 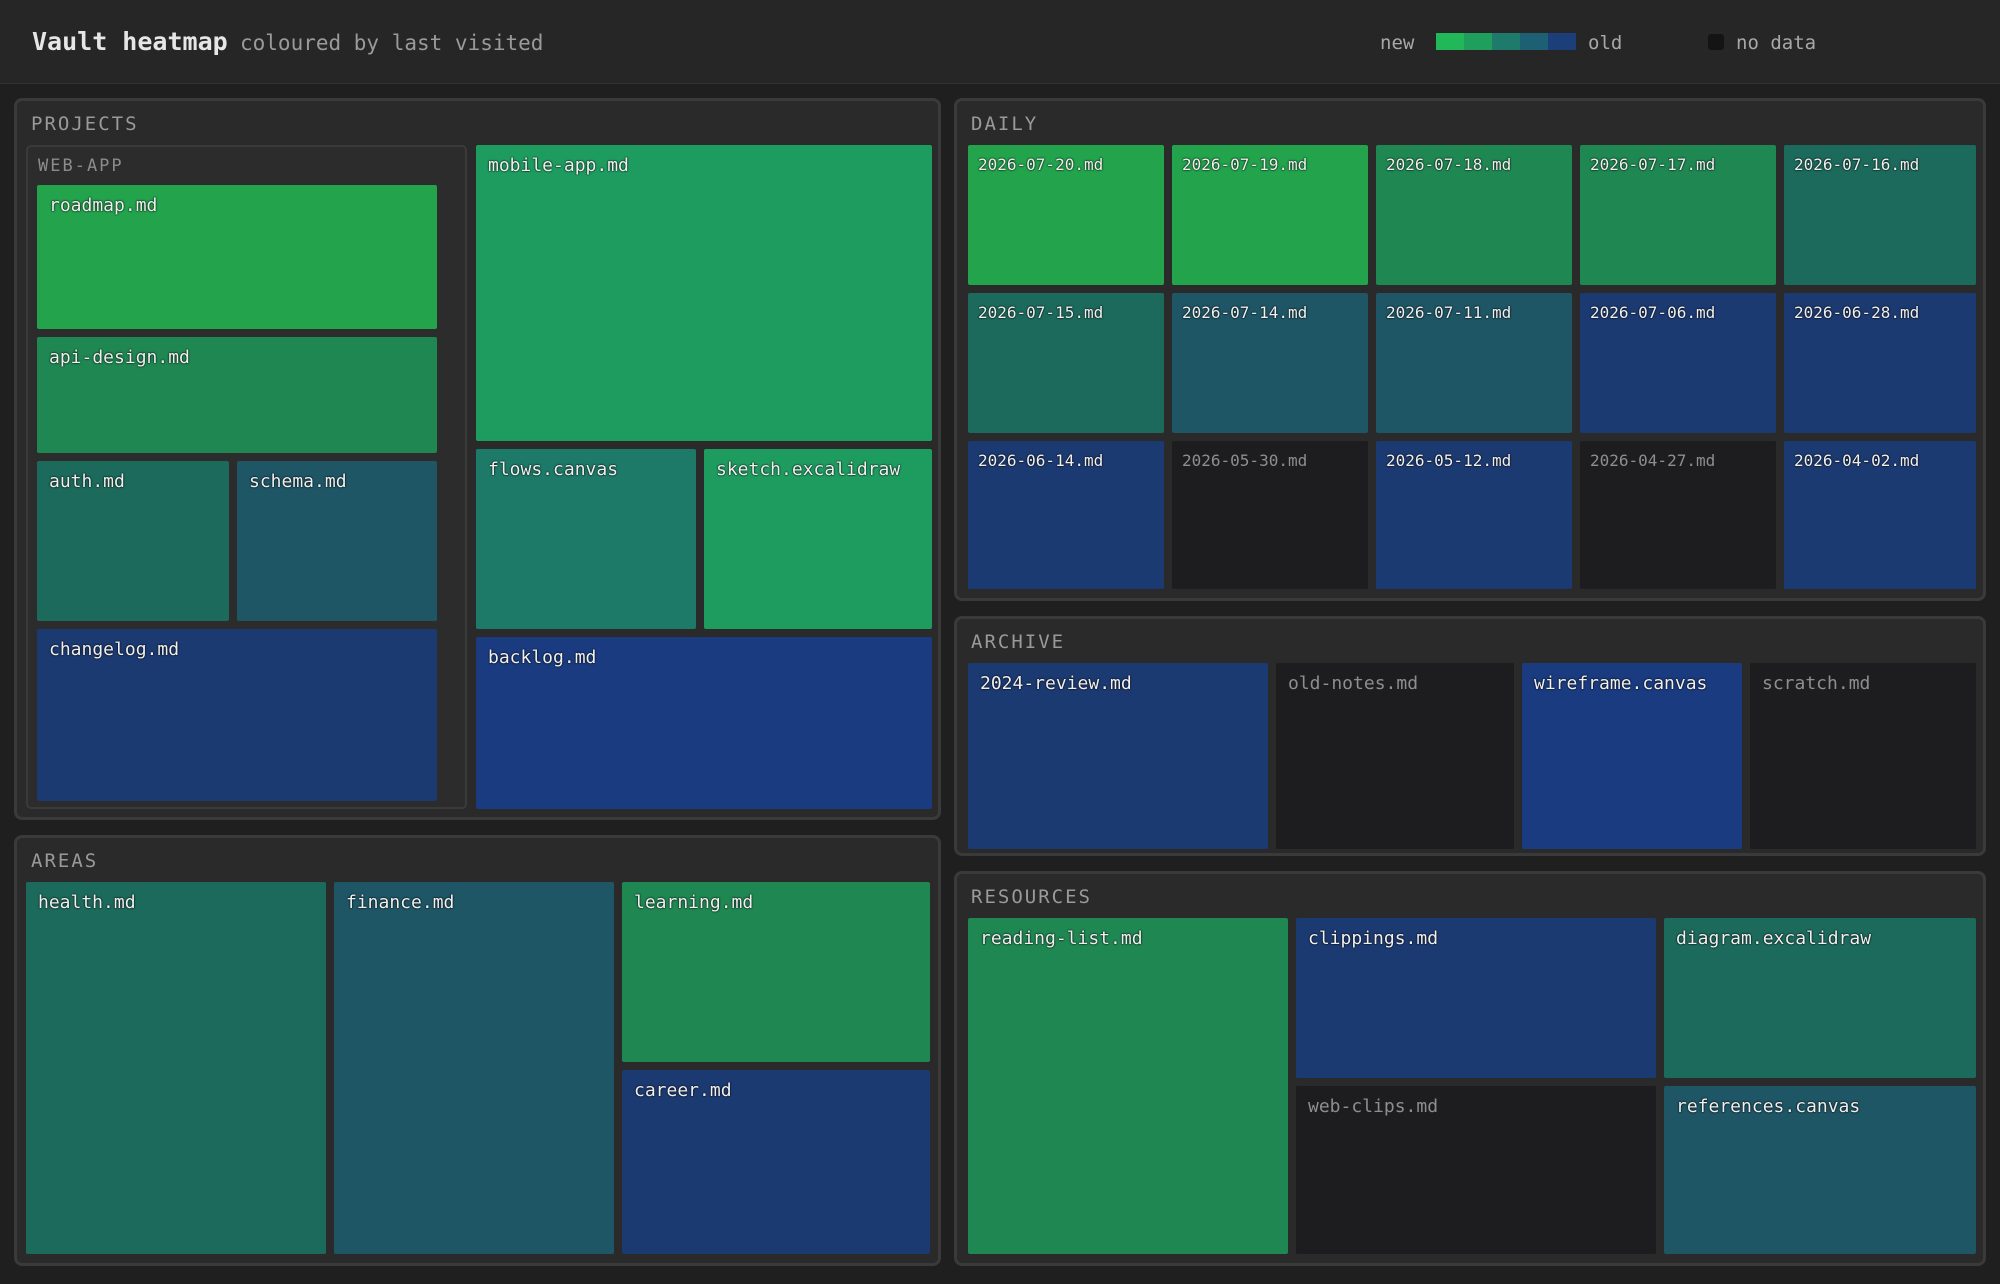 I want to click on tile-old-notes: old-notes.md, so click(x=1395, y=756).